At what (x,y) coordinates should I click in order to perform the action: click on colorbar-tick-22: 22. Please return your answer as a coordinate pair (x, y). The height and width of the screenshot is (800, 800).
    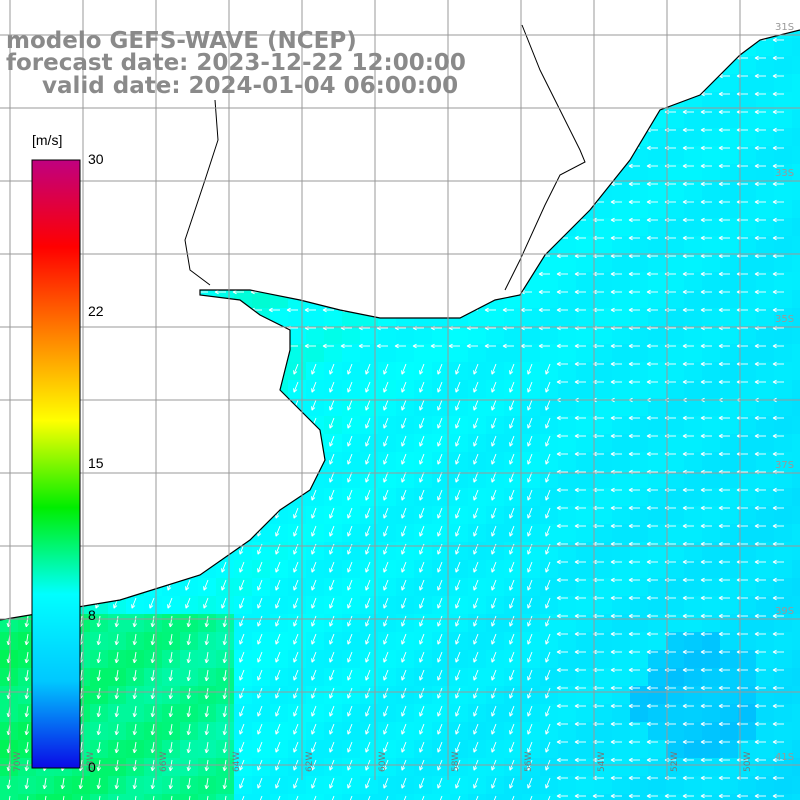
    Looking at the image, I should click on (96, 311).